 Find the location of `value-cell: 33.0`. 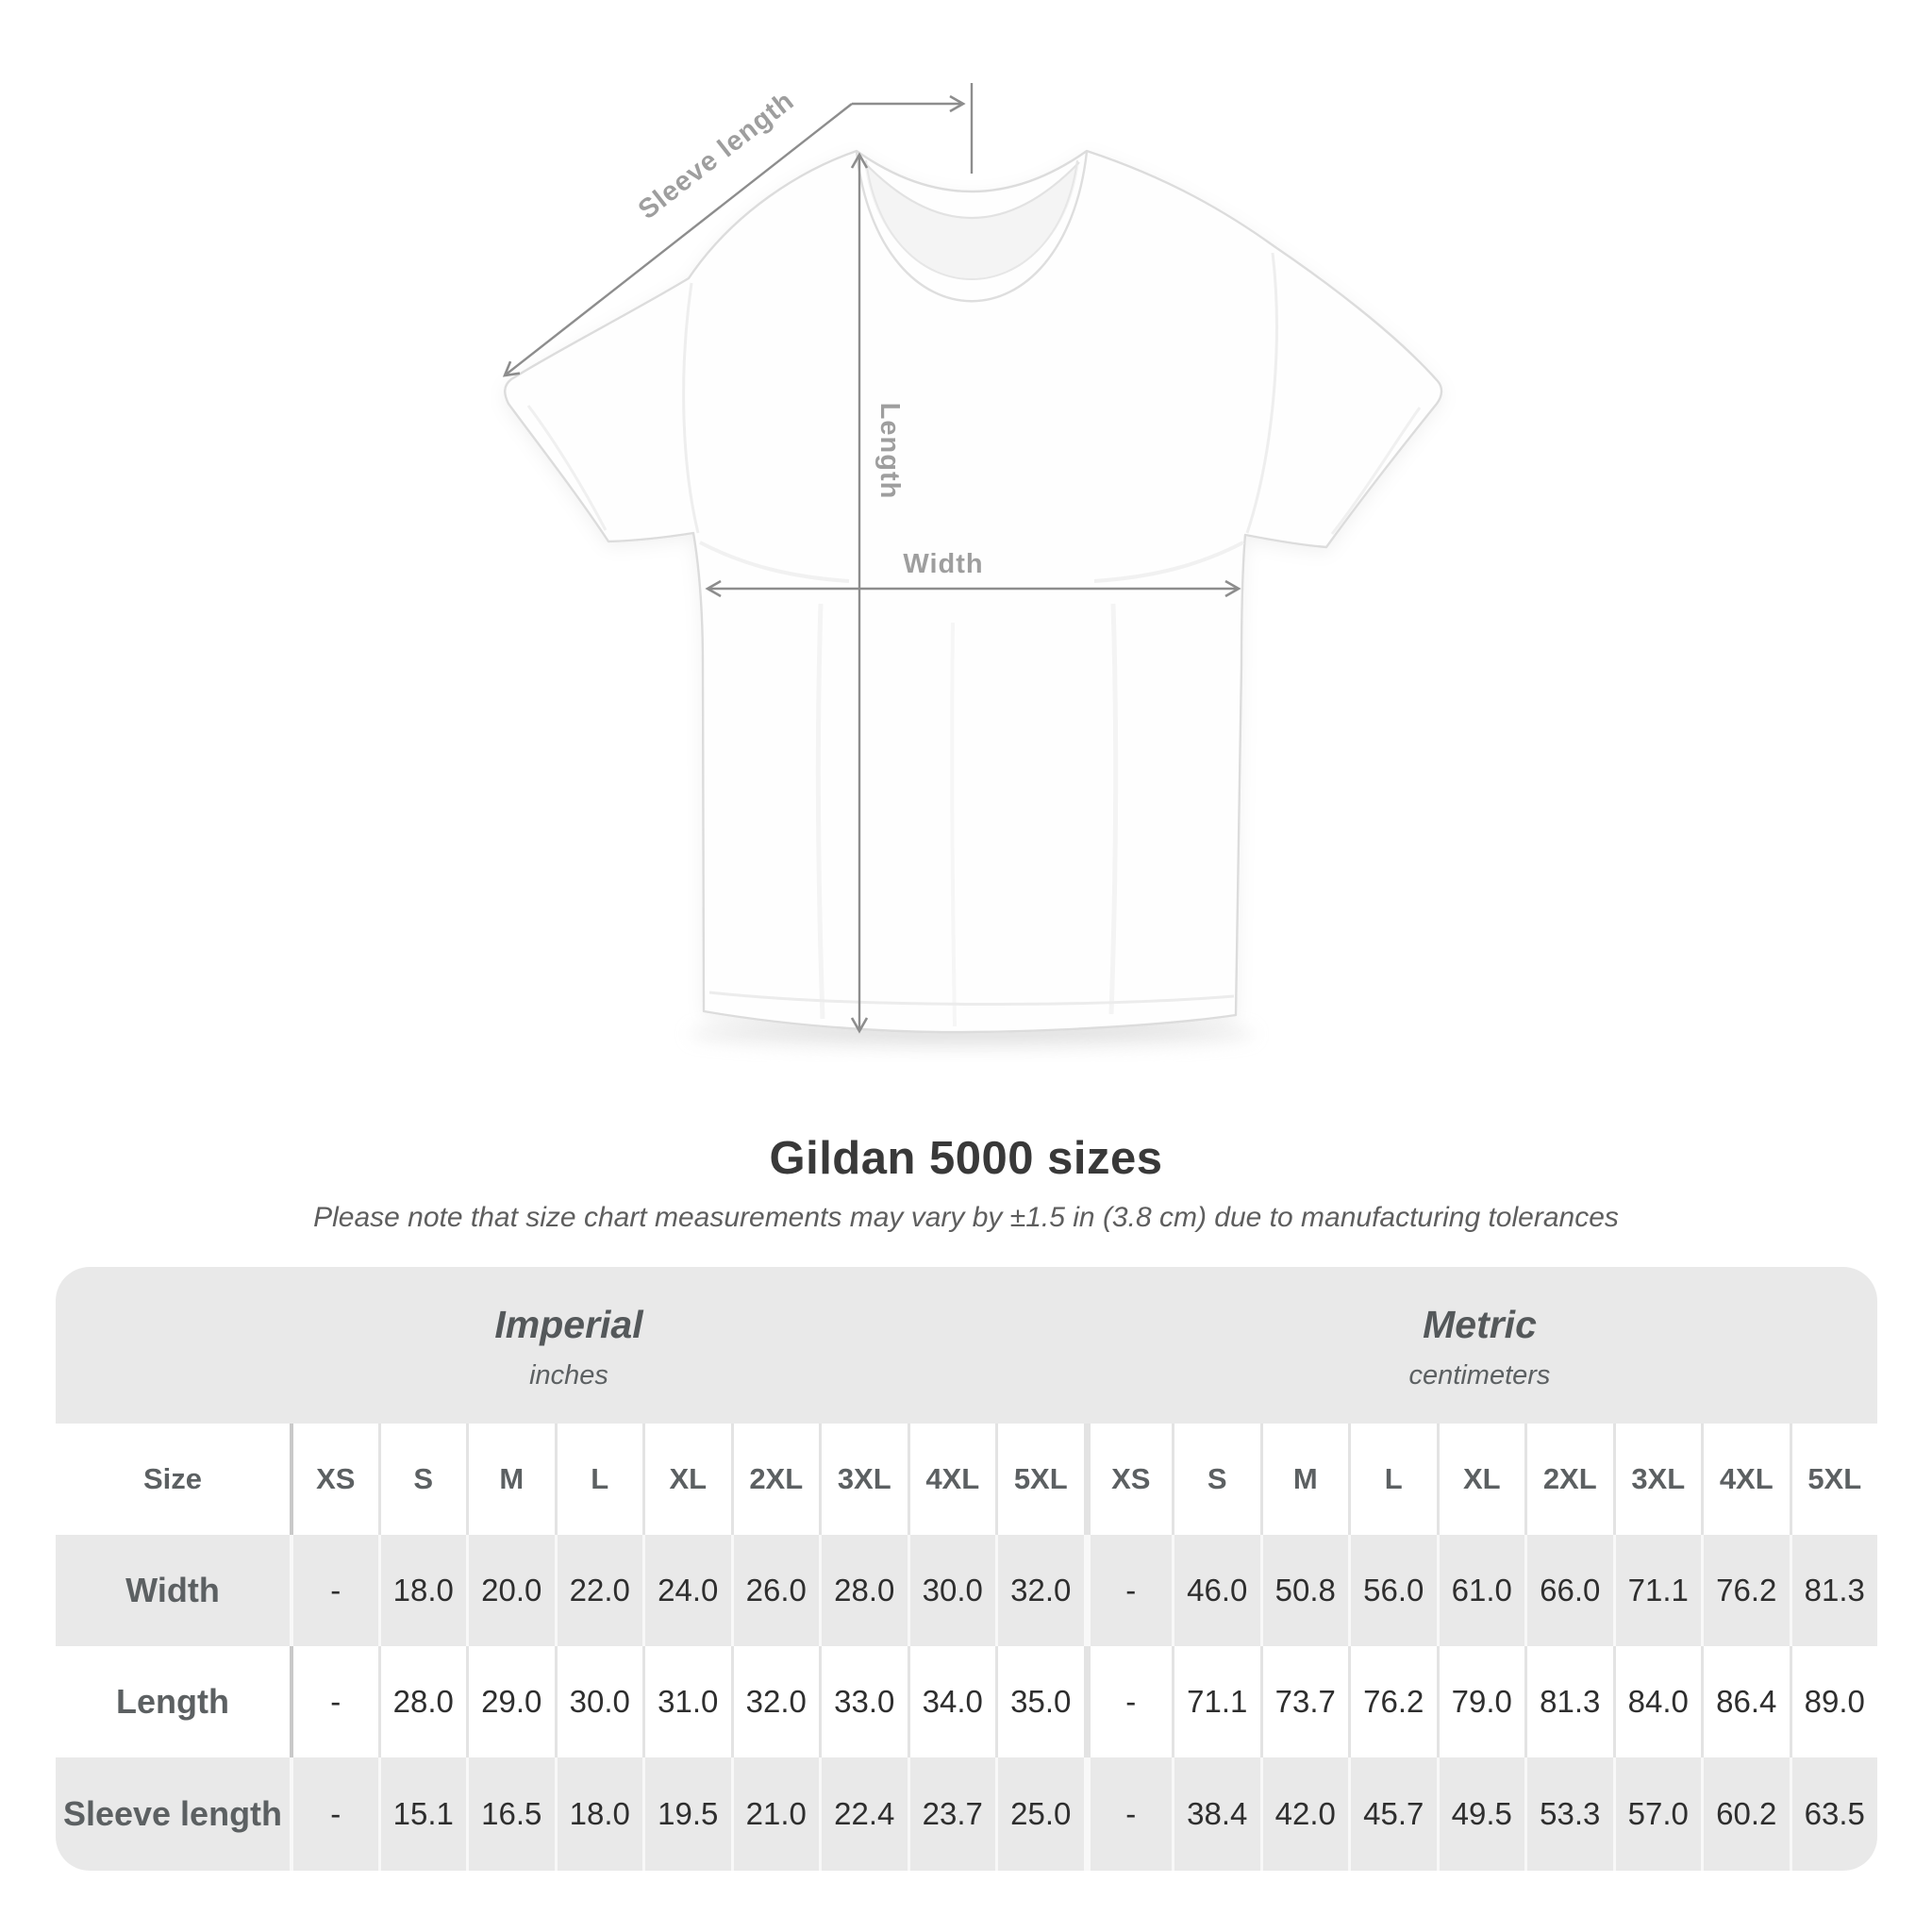

value-cell: 33.0 is located at coordinates (864, 1701).